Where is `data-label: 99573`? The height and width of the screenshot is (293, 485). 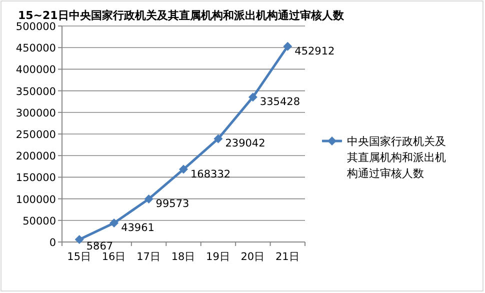 data-label: 99573 is located at coordinates (173, 204).